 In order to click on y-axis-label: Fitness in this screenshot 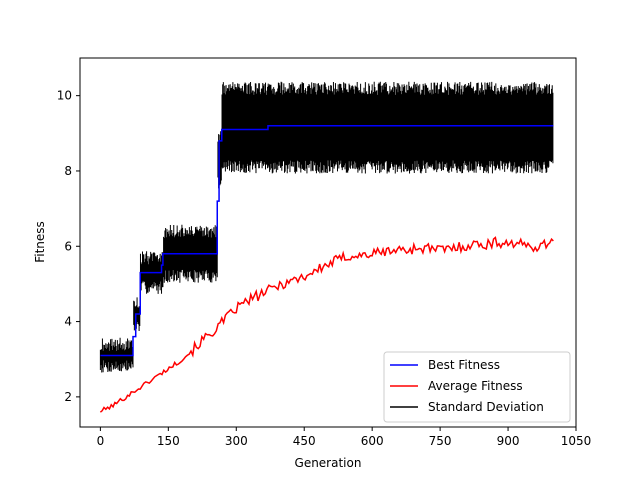, I will do `click(40, 242)`.